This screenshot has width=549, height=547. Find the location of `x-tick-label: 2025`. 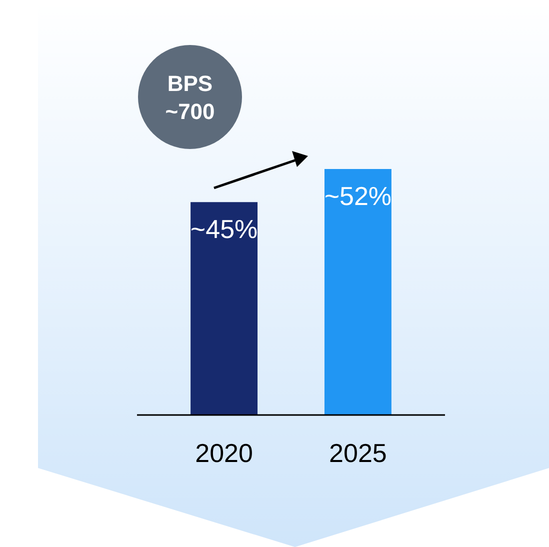

x-tick-label: 2025 is located at coordinates (358, 453).